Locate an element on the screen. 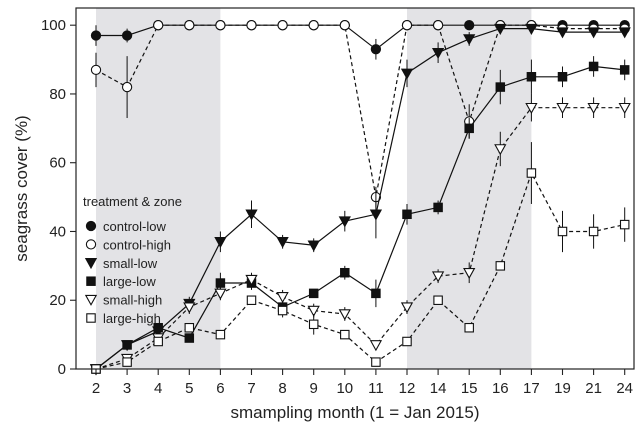  y-tick-label-40: 40 is located at coordinates (57, 231).